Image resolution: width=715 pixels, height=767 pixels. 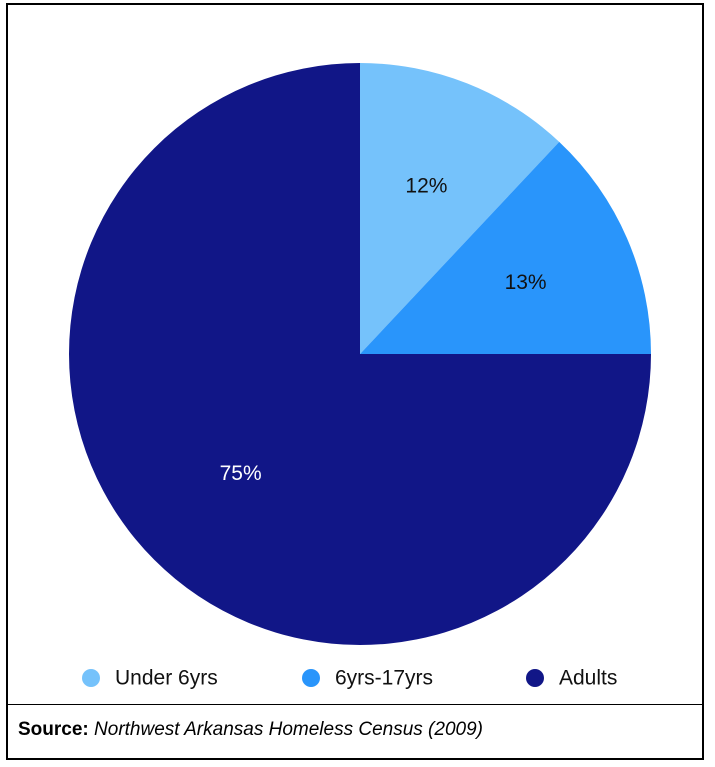 I want to click on pie-slice-6yrs-17yrs, so click(x=505, y=247).